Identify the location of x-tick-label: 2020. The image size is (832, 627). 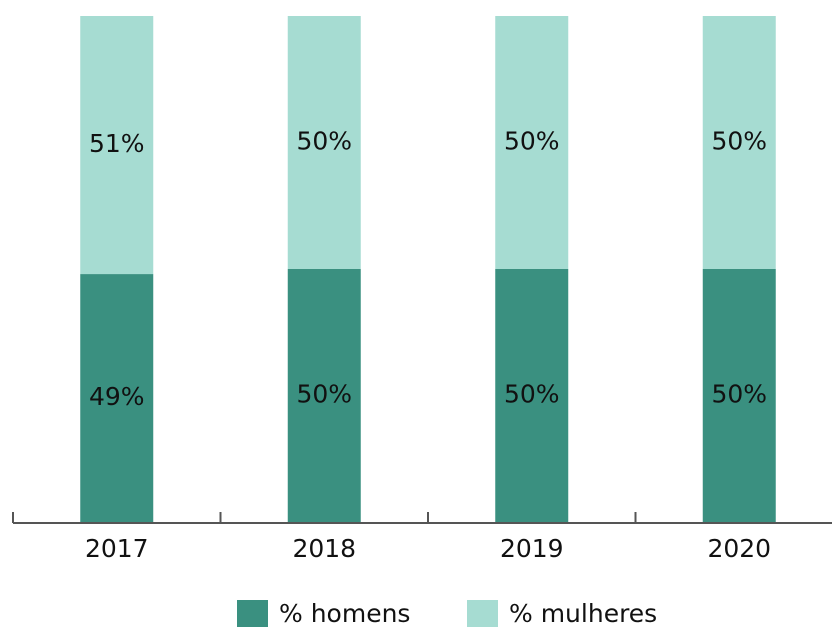
(739, 548).